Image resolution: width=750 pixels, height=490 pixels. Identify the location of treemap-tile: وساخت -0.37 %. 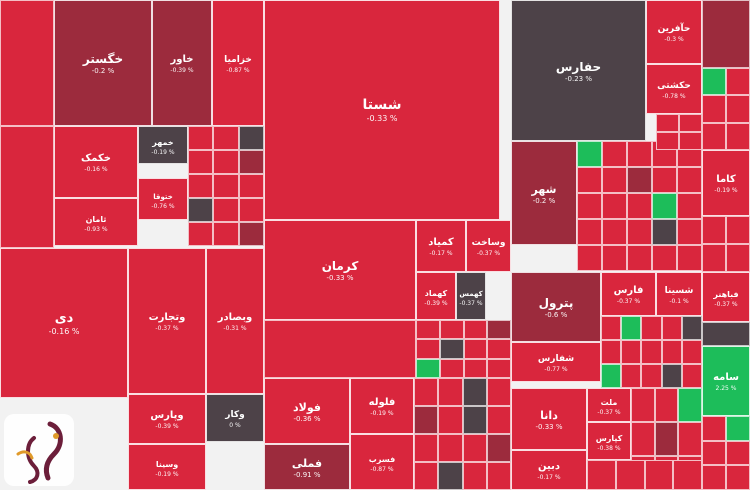
(488, 246).